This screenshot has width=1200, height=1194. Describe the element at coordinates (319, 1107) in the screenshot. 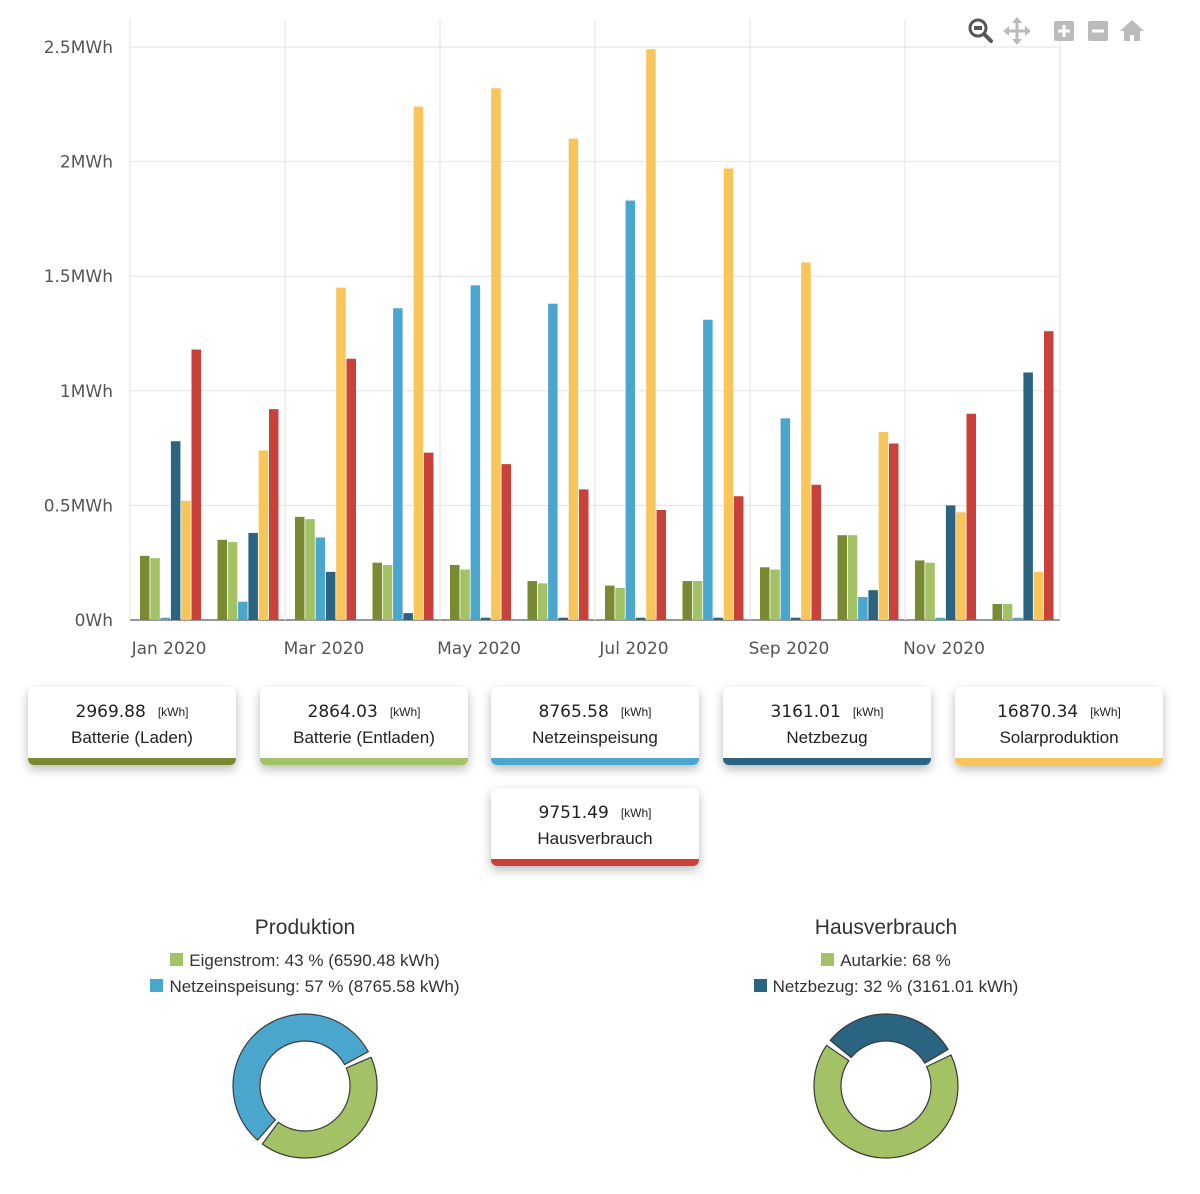

I see `donut-slice-eigenstrom` at that location.